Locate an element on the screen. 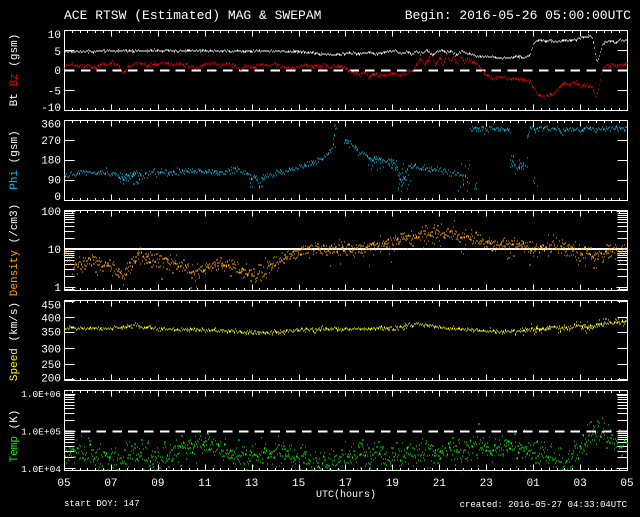 This screenshot has width=640, height=517. svg-text: 03 is located at coordinates (579, 484).